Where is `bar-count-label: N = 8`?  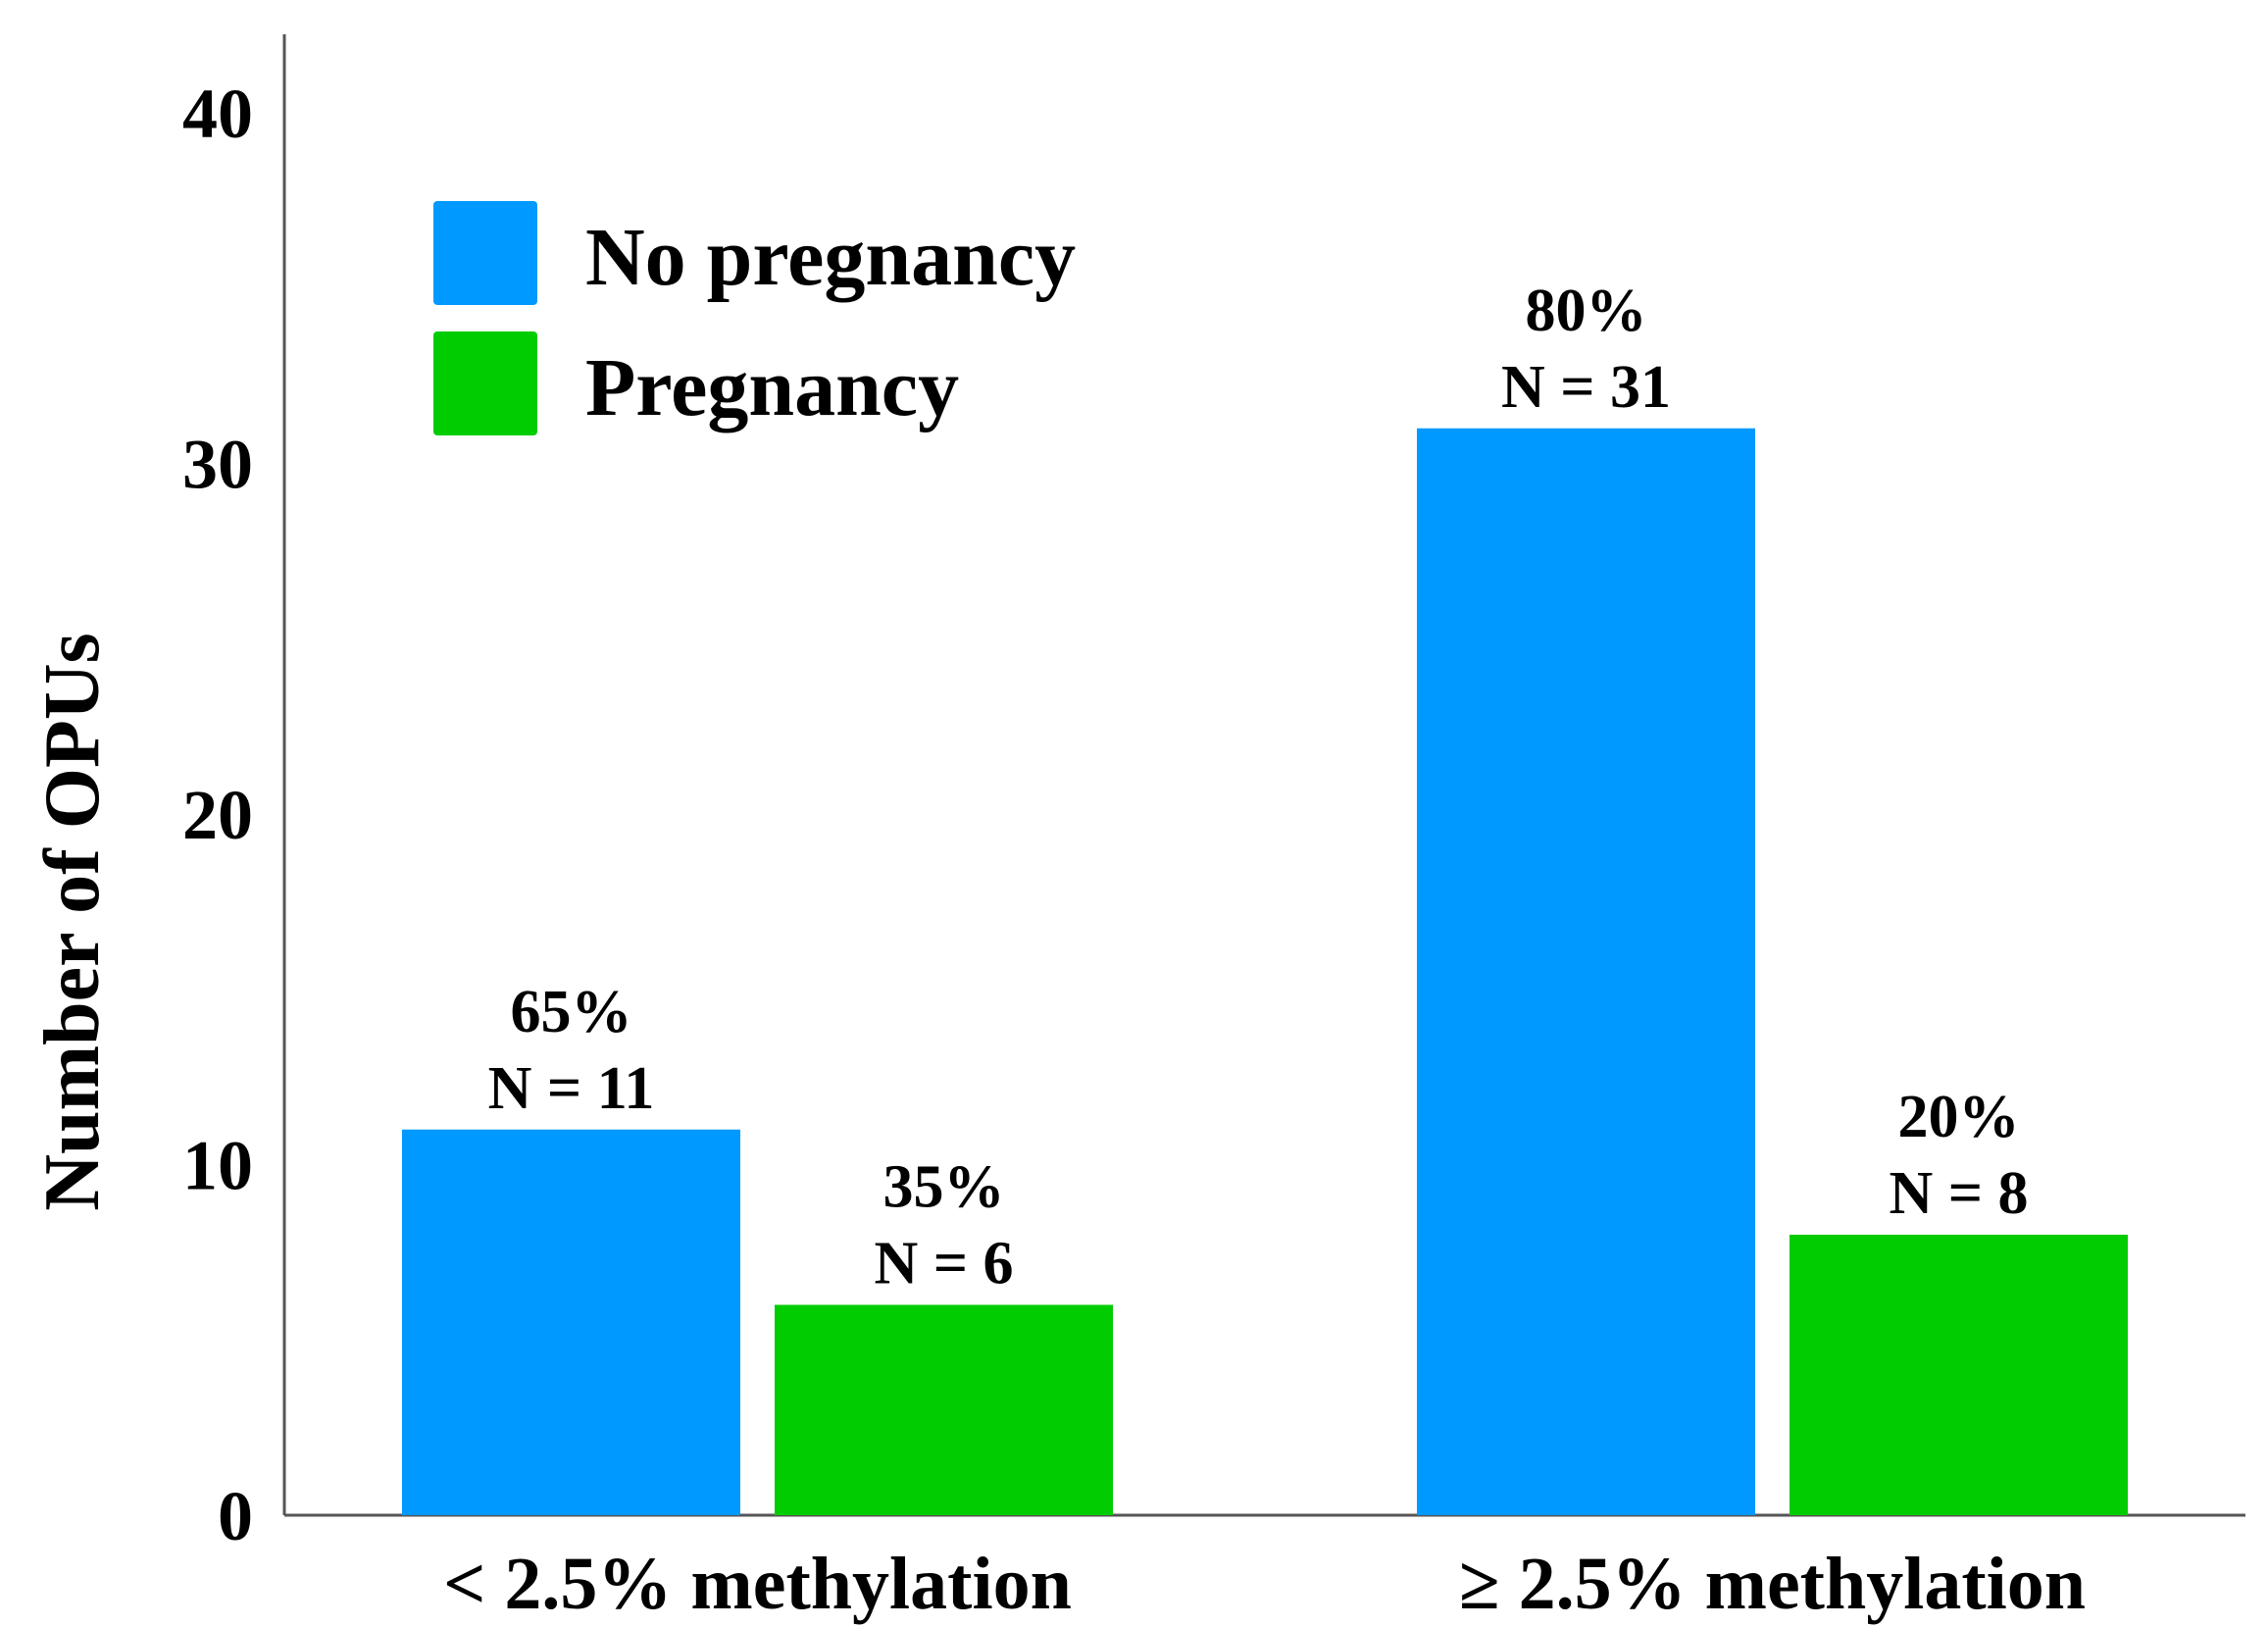 bar-count-label: N = 8 is located at coordinates (1958, 1193).